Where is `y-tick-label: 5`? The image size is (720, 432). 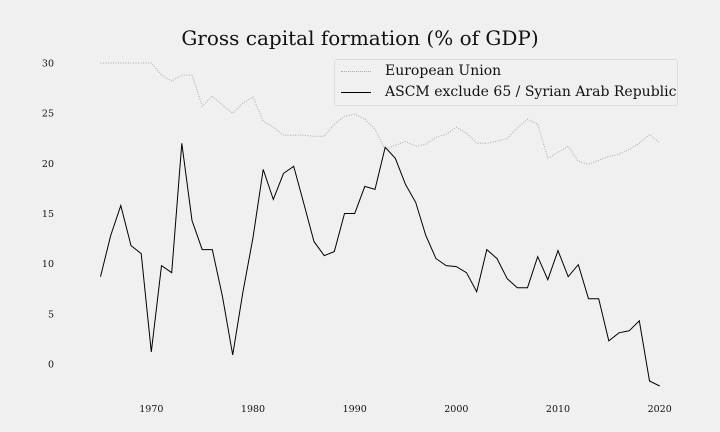
y-tick-label: 5 is located at coordinates (51, 314).